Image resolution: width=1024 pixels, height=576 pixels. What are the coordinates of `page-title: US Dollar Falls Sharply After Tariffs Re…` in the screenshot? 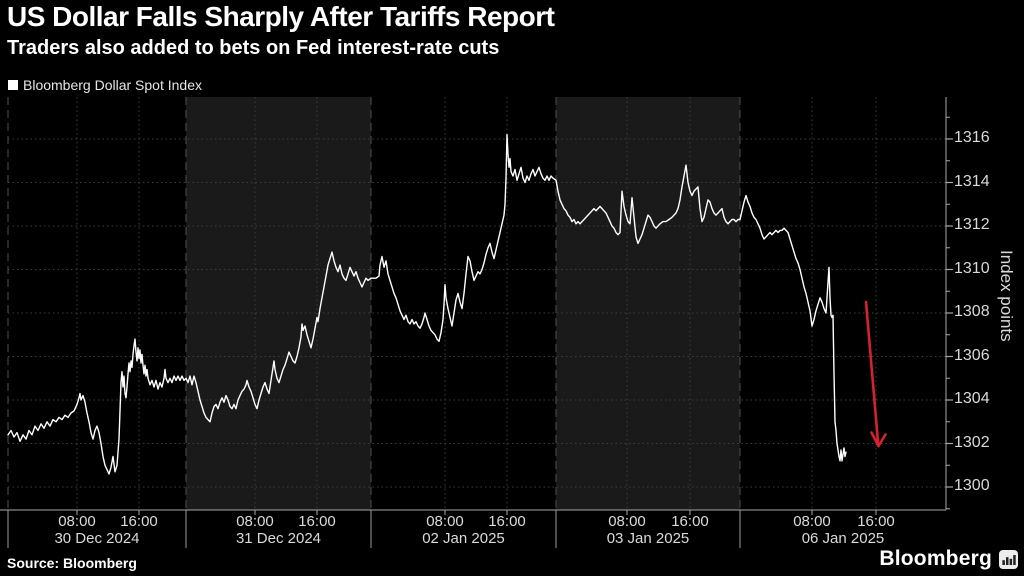 It's located at (281, 16).